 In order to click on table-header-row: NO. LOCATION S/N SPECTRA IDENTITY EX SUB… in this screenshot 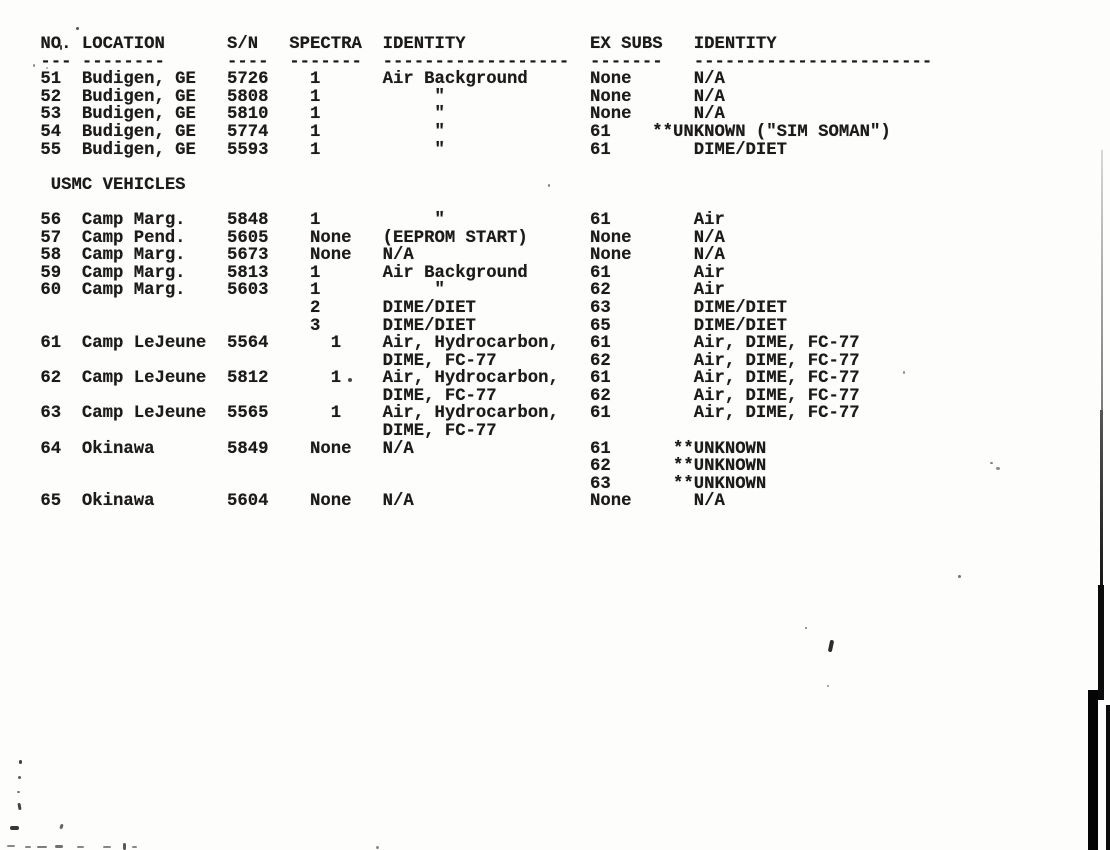, I will do `click(403, 44)`.